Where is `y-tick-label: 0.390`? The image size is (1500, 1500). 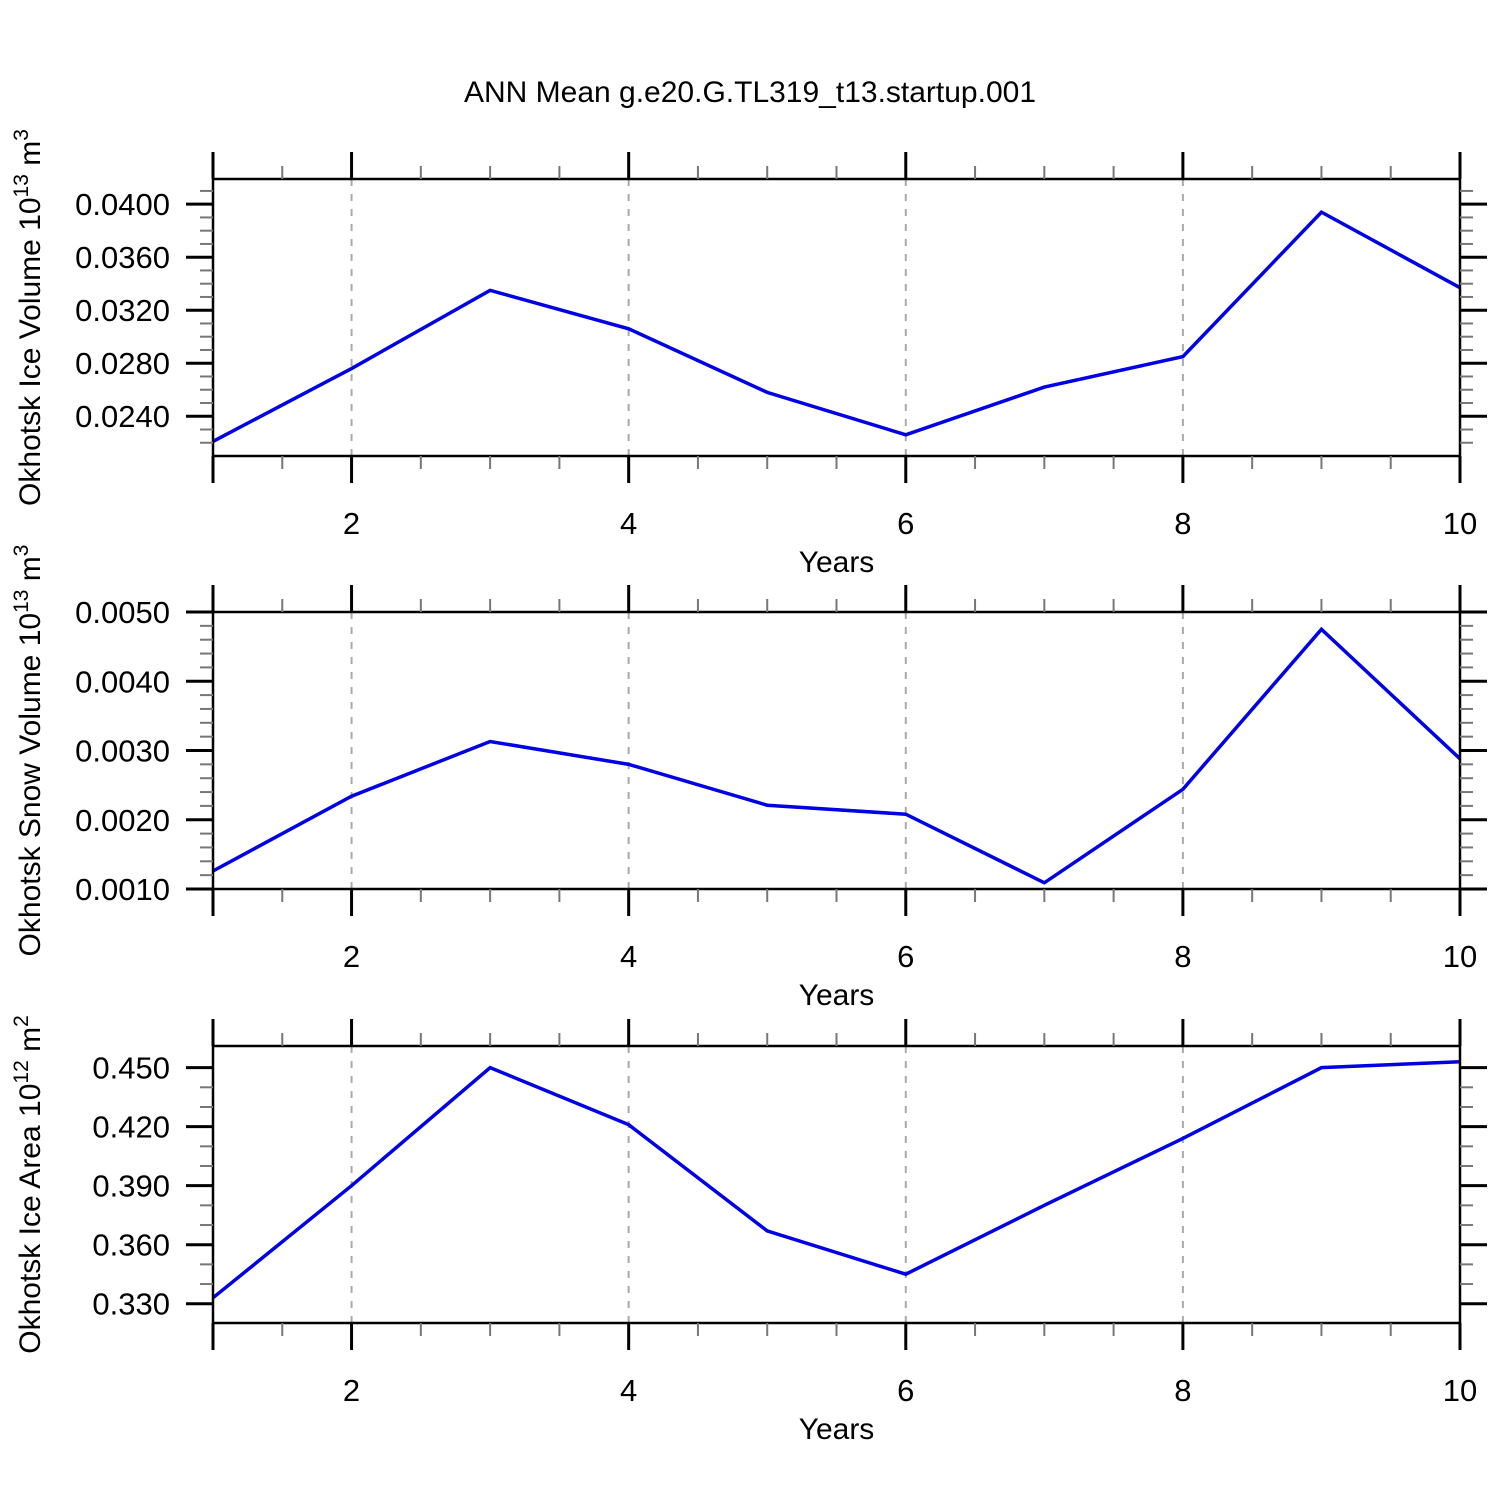
y-tick-label: 0.390 is located at coordinates (131, 1186).